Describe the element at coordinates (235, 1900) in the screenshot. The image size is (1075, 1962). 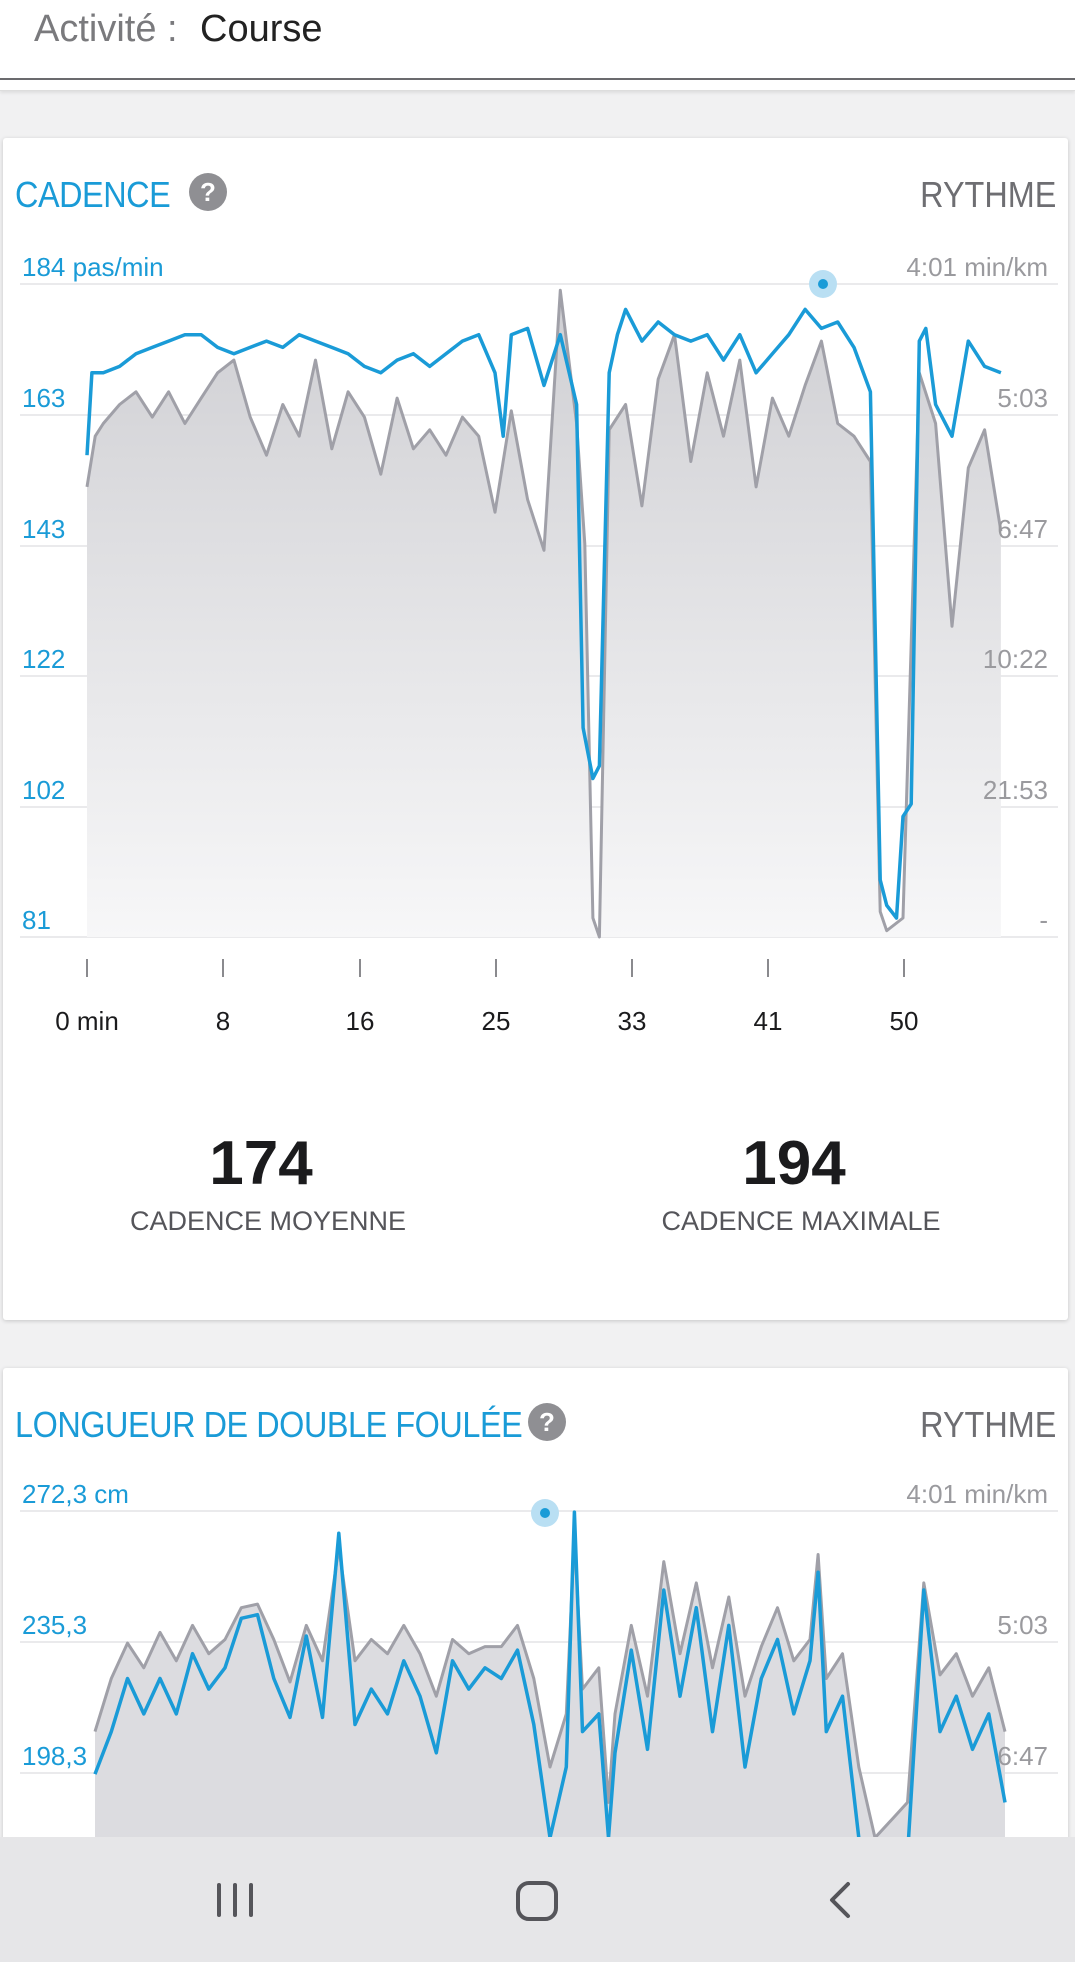
I see `recent-apps-icon` at that location.